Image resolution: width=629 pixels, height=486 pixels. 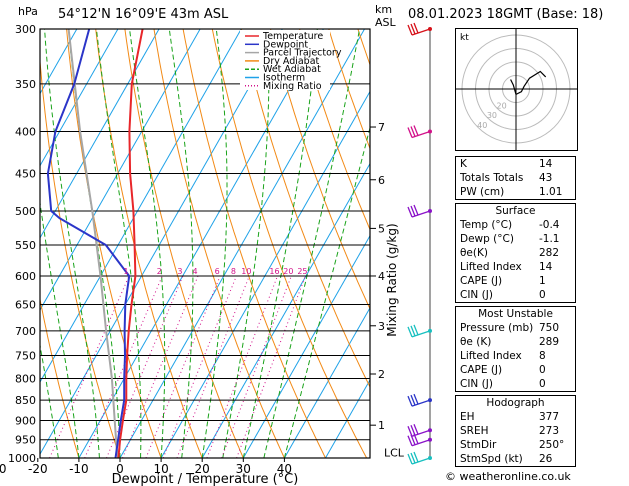 I want to click on km-tick-label: 6, so click(x=381, y=180).